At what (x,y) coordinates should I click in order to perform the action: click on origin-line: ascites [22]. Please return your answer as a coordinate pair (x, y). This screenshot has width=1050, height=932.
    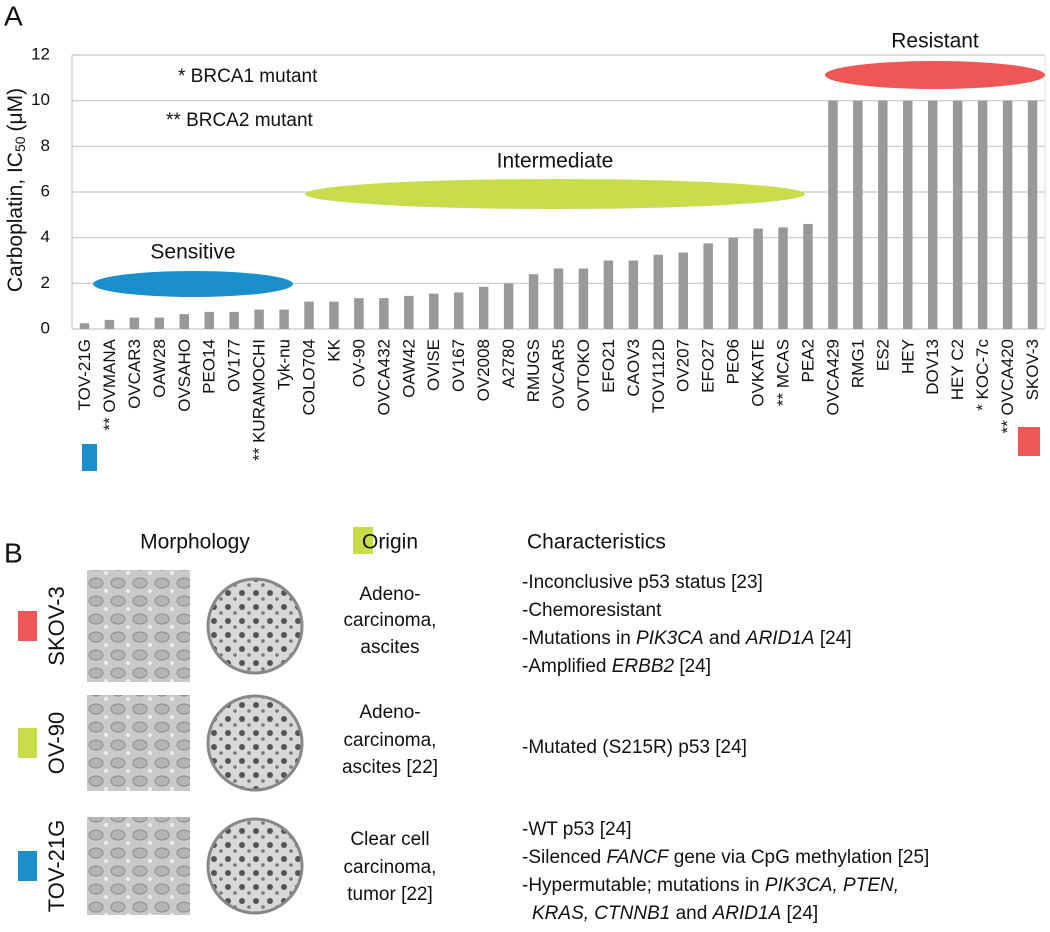
    Looking at the image, I should click on (390, 767).